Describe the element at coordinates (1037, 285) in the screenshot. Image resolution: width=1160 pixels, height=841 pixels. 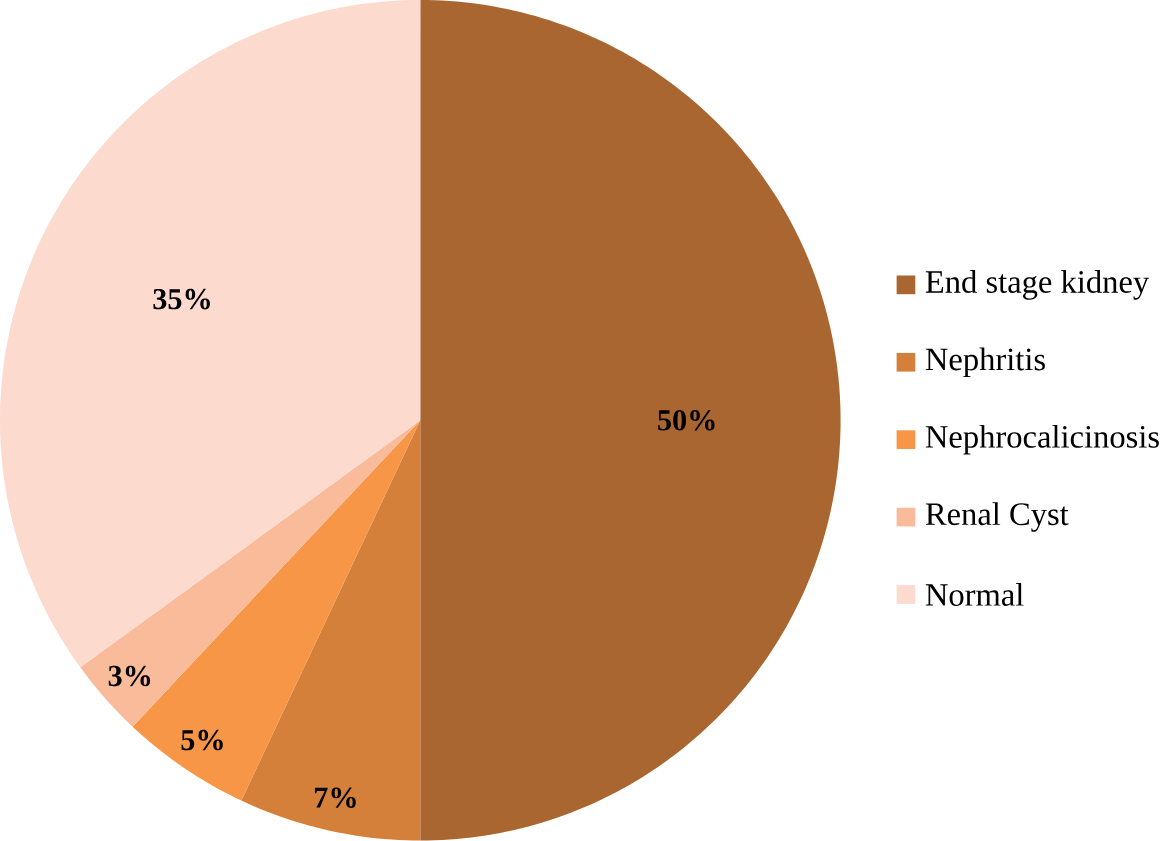
I see `legend-label: End stage kidney` at that location.